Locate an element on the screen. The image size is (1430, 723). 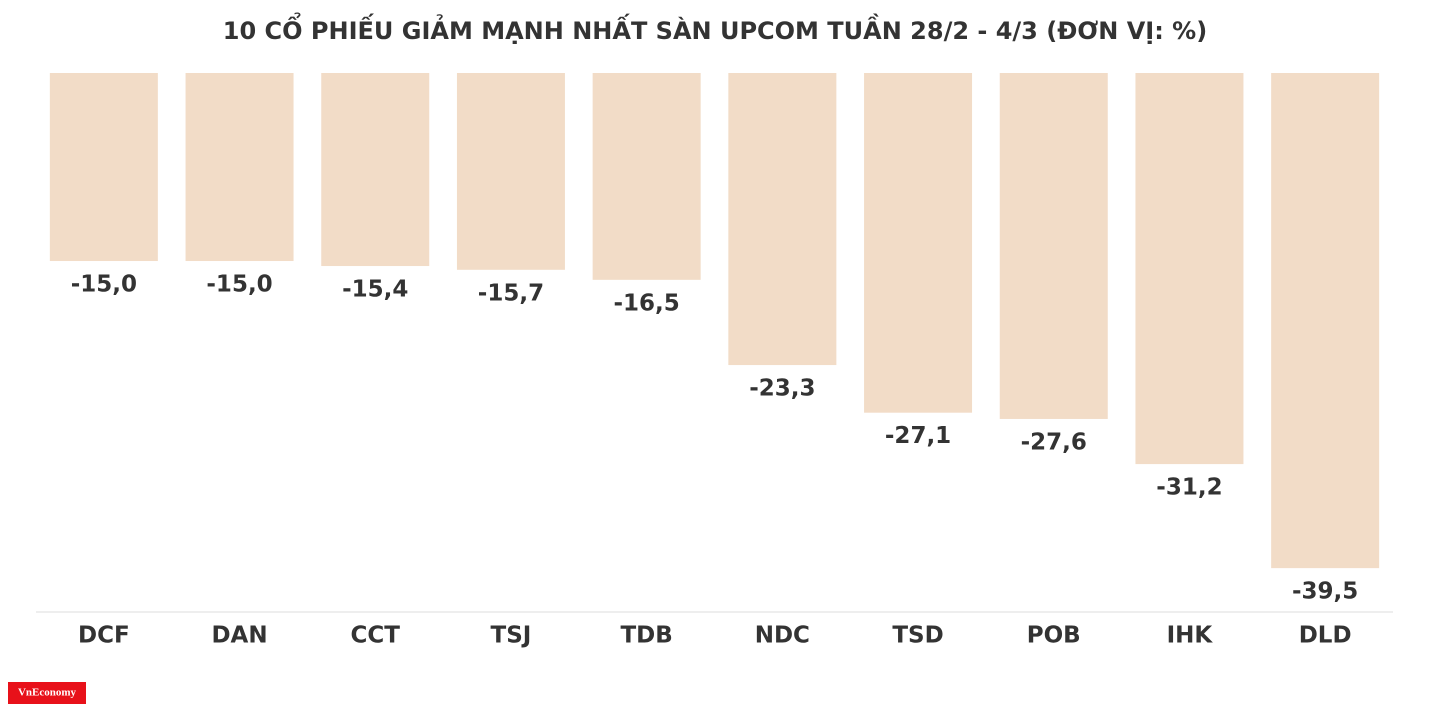
value-label: -39,5 is located at coordinates (1325, 592).